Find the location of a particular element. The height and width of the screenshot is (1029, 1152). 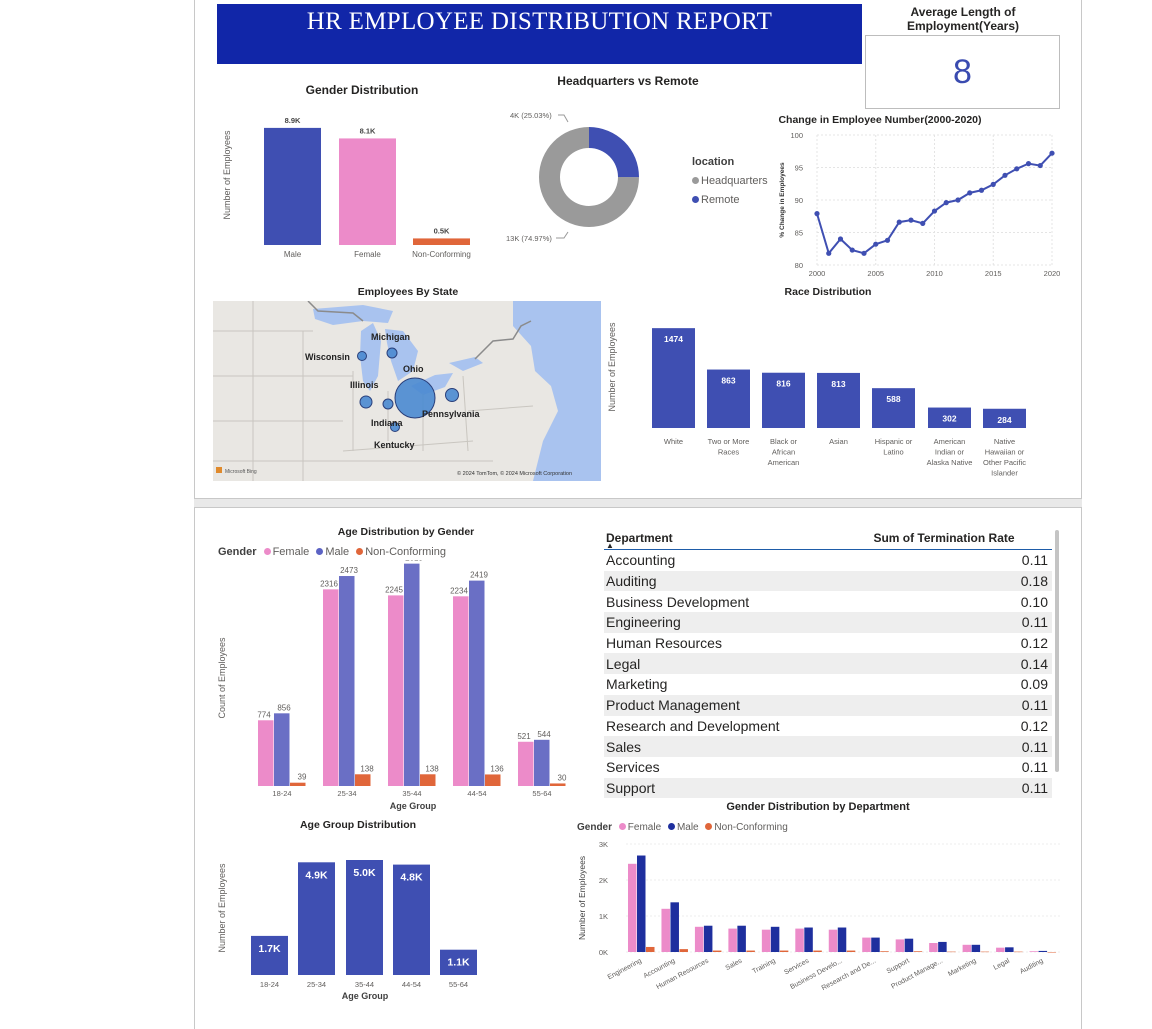

x-tick-label: Native Hawaiian or Other Pacific Islander is located at coordinates (1004, 457).